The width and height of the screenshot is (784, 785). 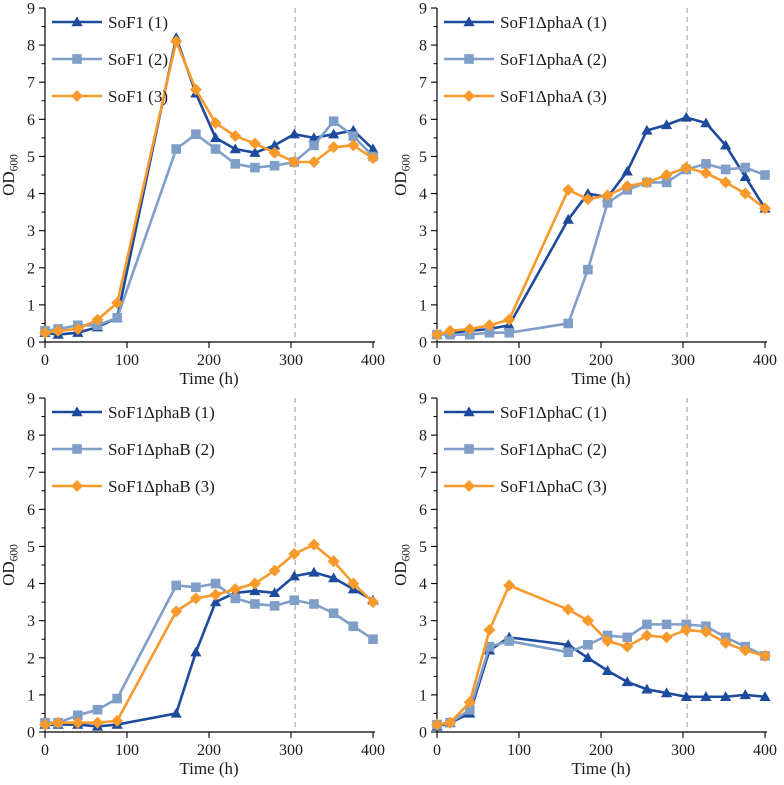 What do you see at coordinates (553, 486) in the screenshot?
I see `legend-label: SoF1ΔphaC (3)` at bounding box center [553, 486].